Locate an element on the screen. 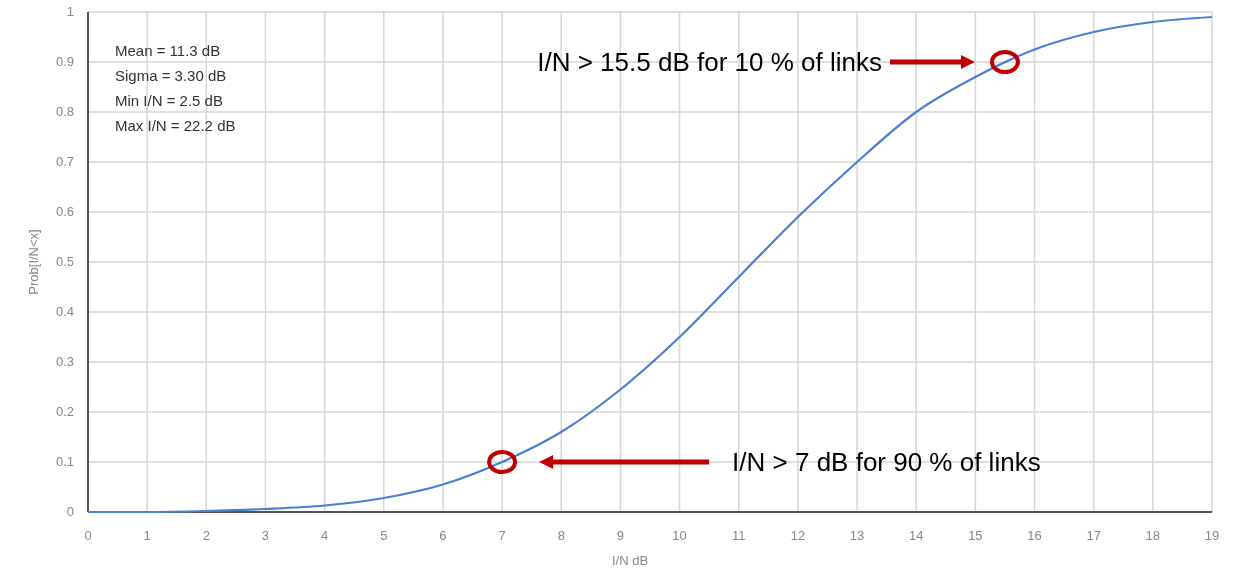  x-tick-label: 5 is located at coordinates (384, 535).